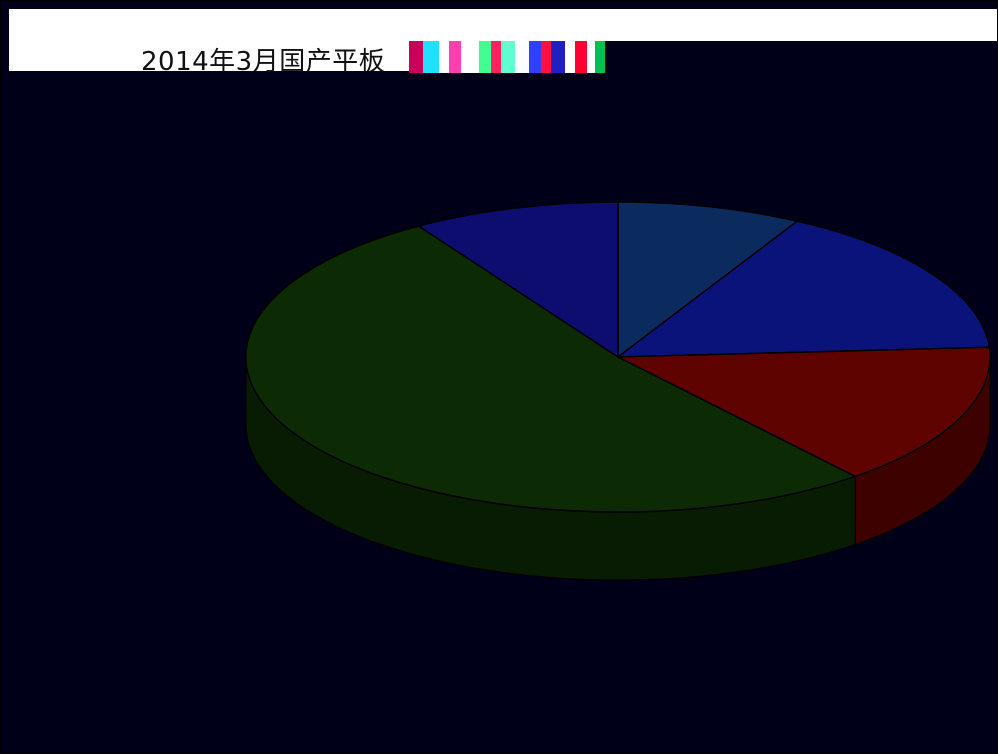 The width and height of the screenshot is (998, 754). I want to click on corrupted-title-strip, so click(703, 57).